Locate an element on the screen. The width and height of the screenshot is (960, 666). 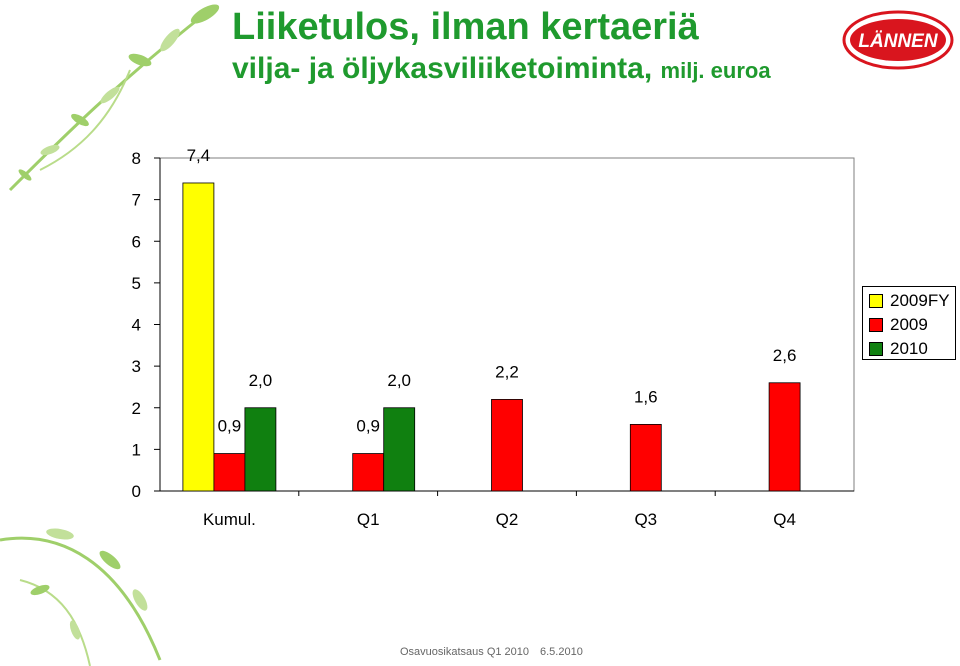
y-tick-label: 1 is located at coordinates (136, 449).